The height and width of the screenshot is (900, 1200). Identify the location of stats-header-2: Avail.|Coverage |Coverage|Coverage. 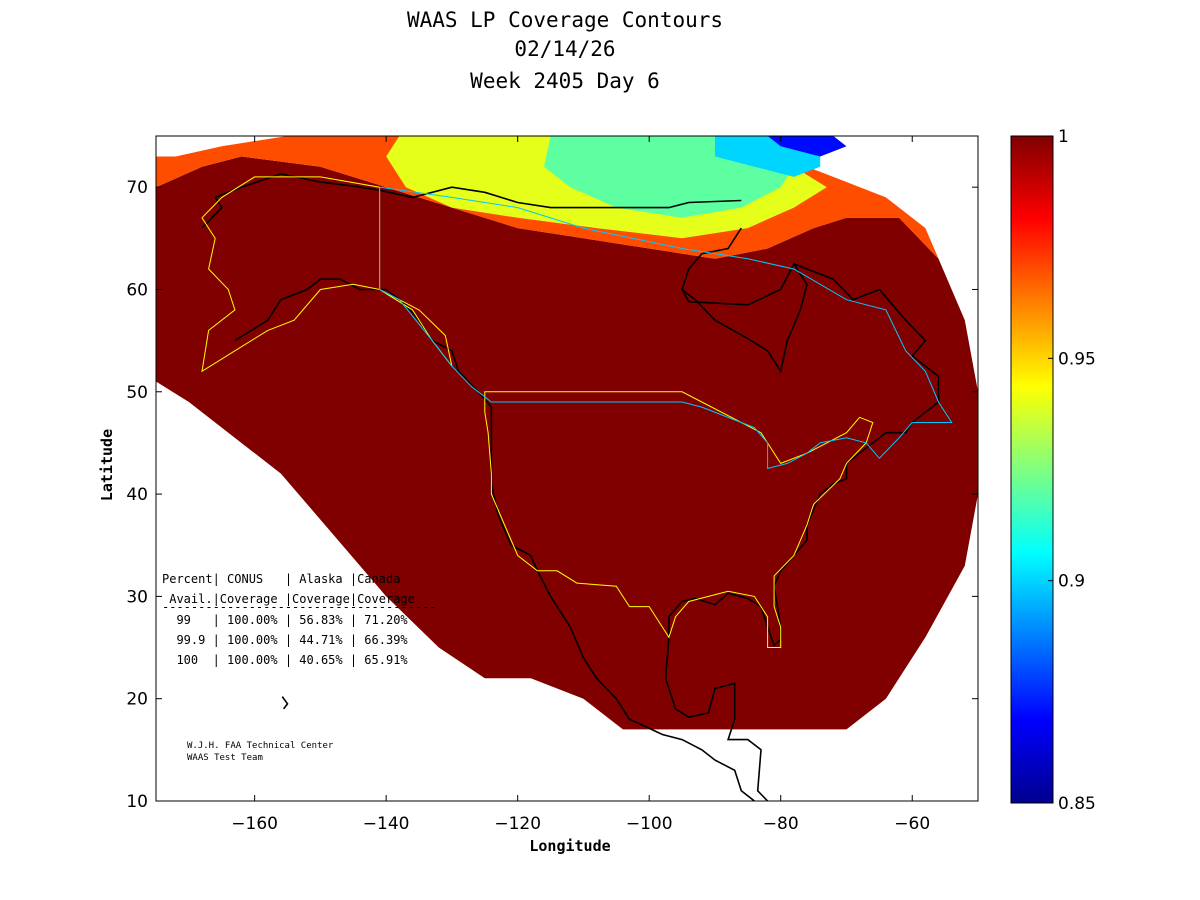
(288, 599).